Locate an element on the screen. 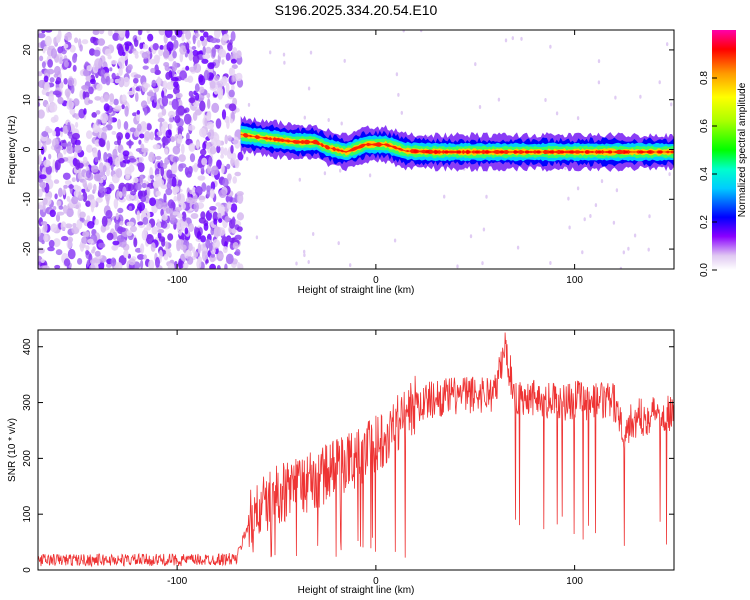 The height and width of the screenshot is (600, 750). x-tick-label: -100 is located at coordinates (177, 581).